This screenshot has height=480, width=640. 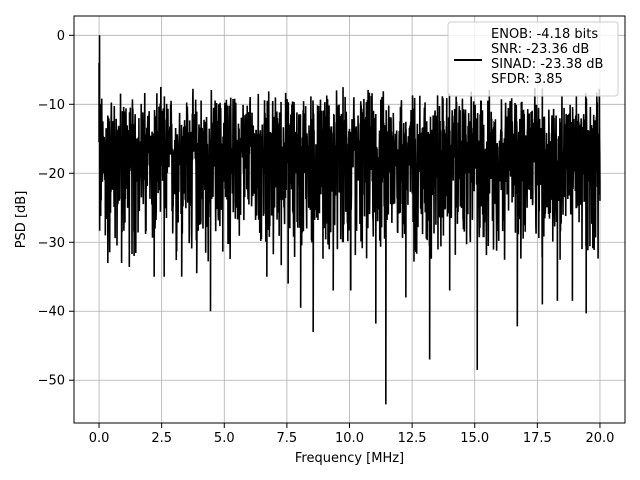 I want to click on legend-box, so click(x=533, y=59).